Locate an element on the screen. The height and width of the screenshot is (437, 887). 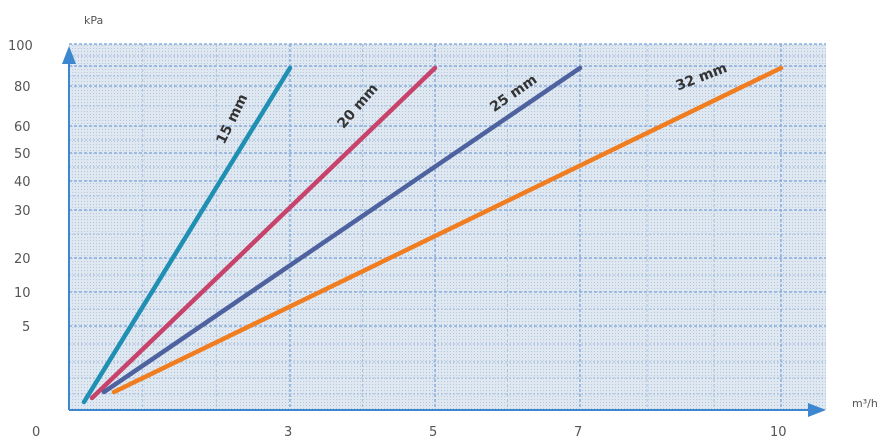
x-tick-label: 3 is located at coordinates (288, 431).